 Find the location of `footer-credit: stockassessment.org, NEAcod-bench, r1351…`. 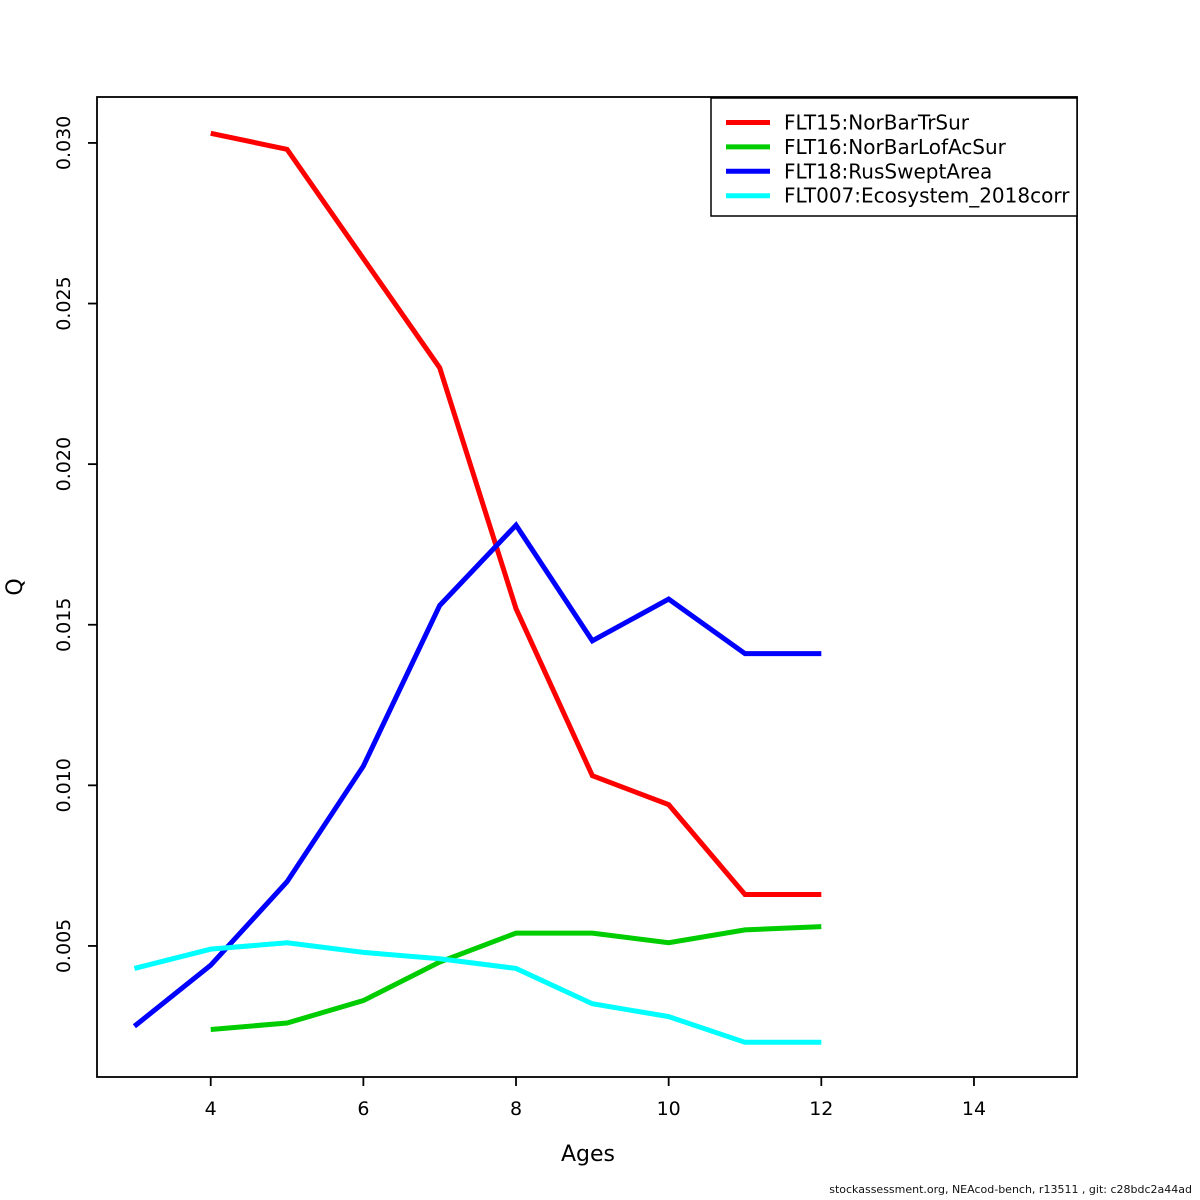

footer-credit: stockassessment.org, NEAcod-bench, r1351… is located at coordinates (1010, 1189).